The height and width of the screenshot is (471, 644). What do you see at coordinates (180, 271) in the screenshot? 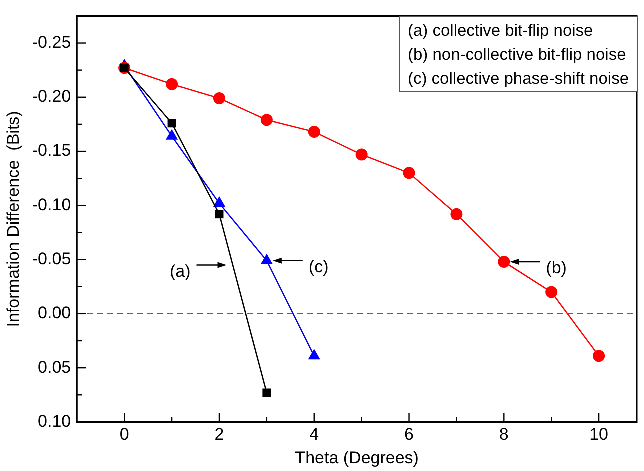
I see `annotation: (a)` at bounding box center [180, 271].